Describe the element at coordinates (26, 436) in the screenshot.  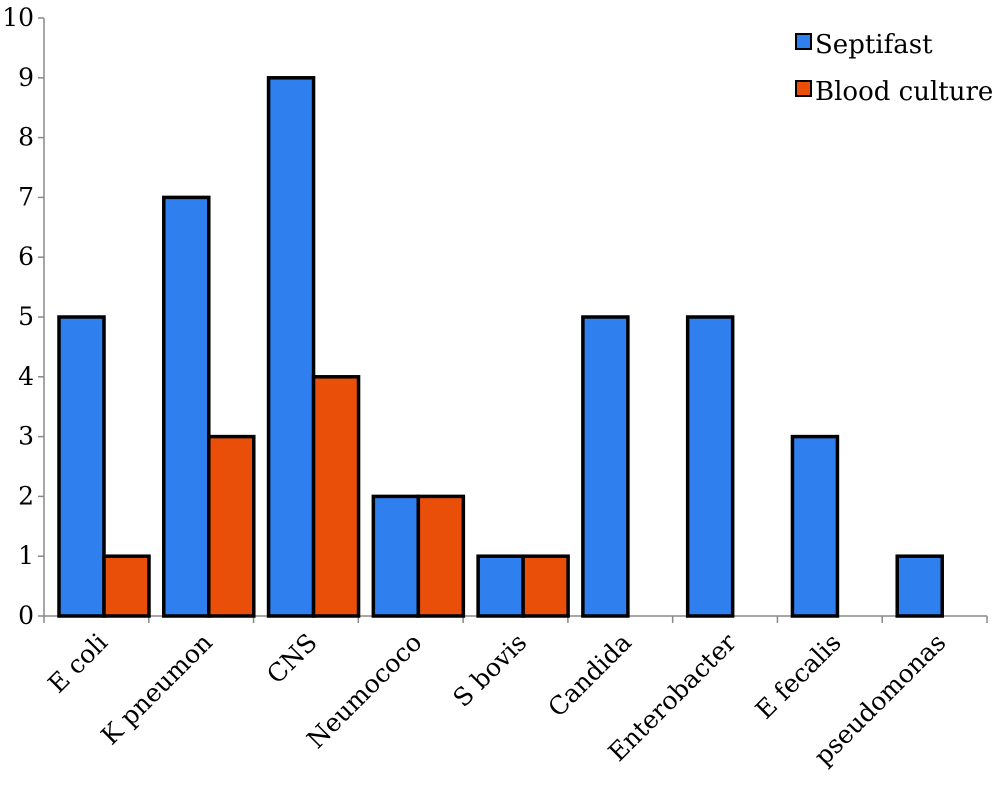
I see `y-tick-label: 3` at that location.